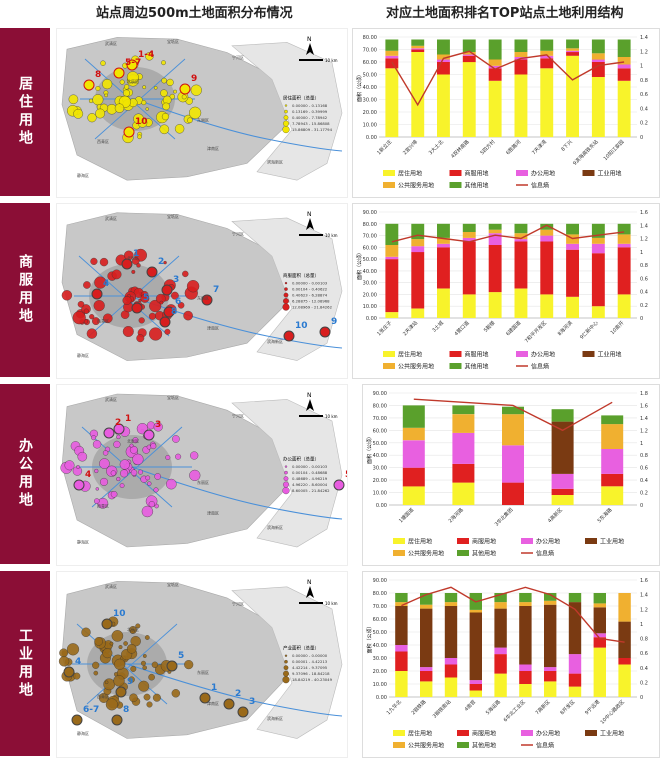  What do you see at coordinates (567, 145) in the screenshot?
I see `x-tick-label: 8下兴` at bounding box center [567, 145].